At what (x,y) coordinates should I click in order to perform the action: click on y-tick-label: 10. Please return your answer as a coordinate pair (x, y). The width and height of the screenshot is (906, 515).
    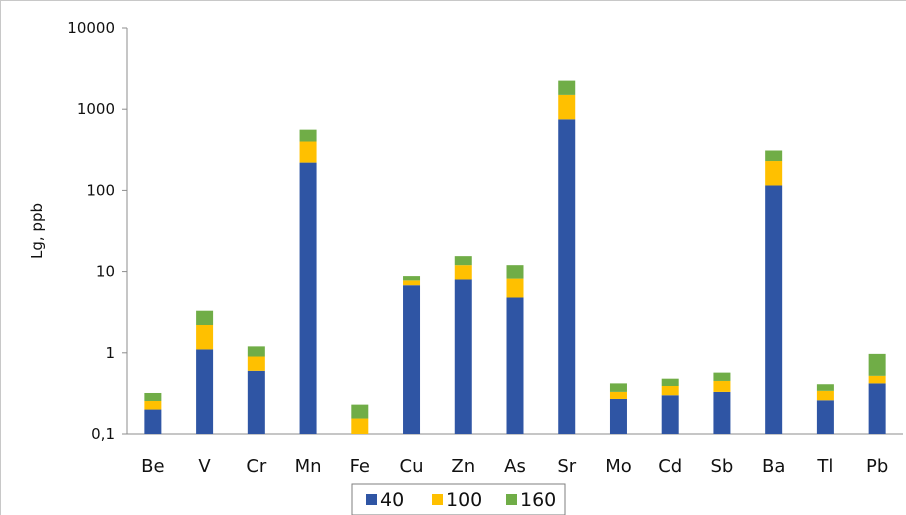
    Looking at the image, I should click on (105, 272).